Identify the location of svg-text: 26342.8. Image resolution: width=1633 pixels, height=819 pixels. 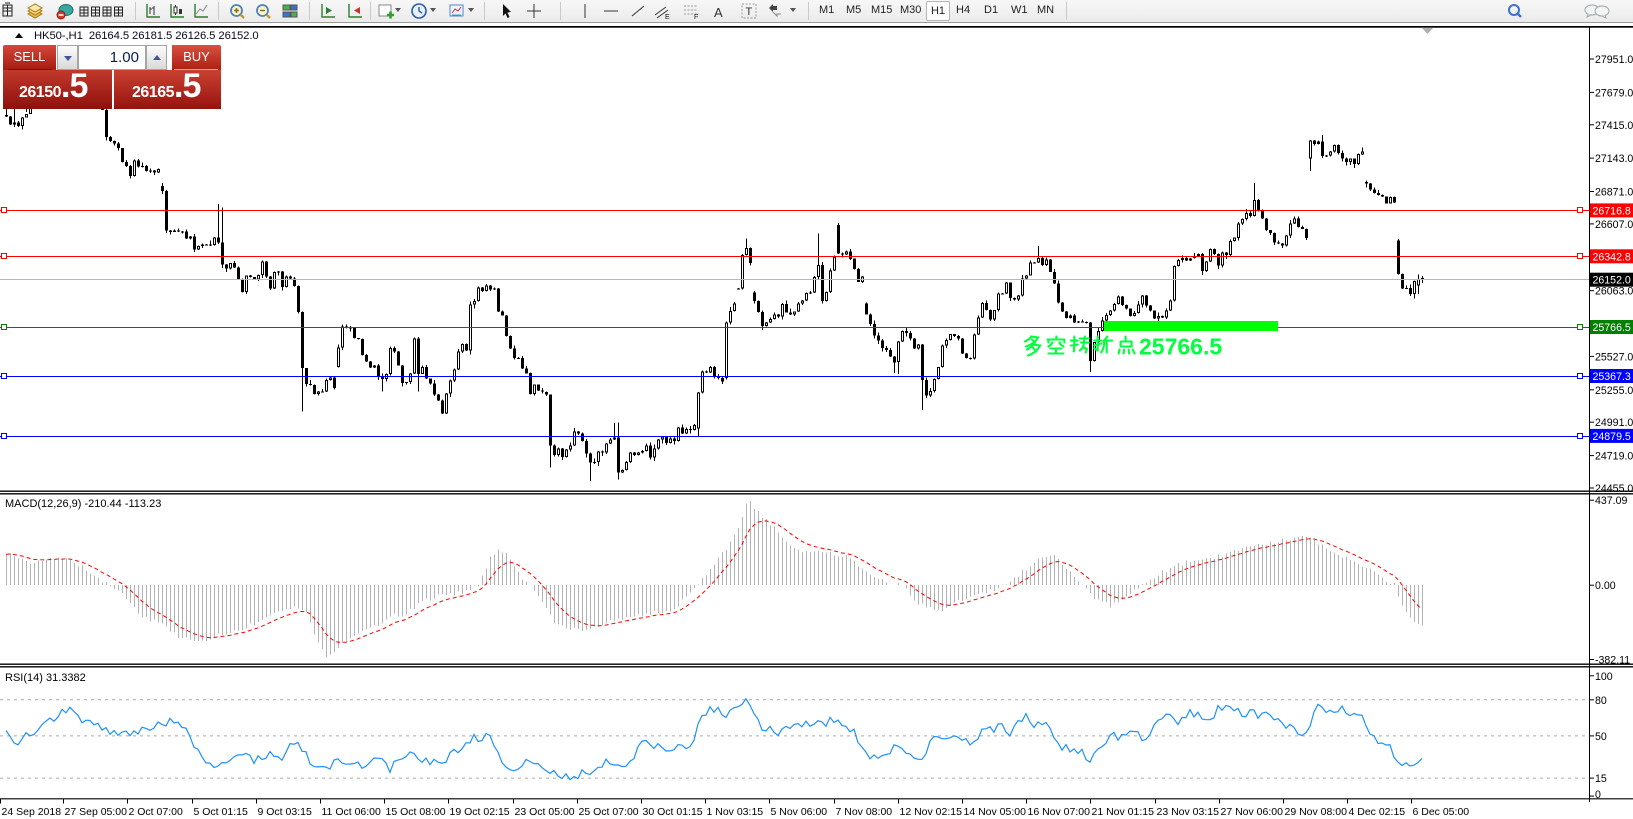
(1612, 257).